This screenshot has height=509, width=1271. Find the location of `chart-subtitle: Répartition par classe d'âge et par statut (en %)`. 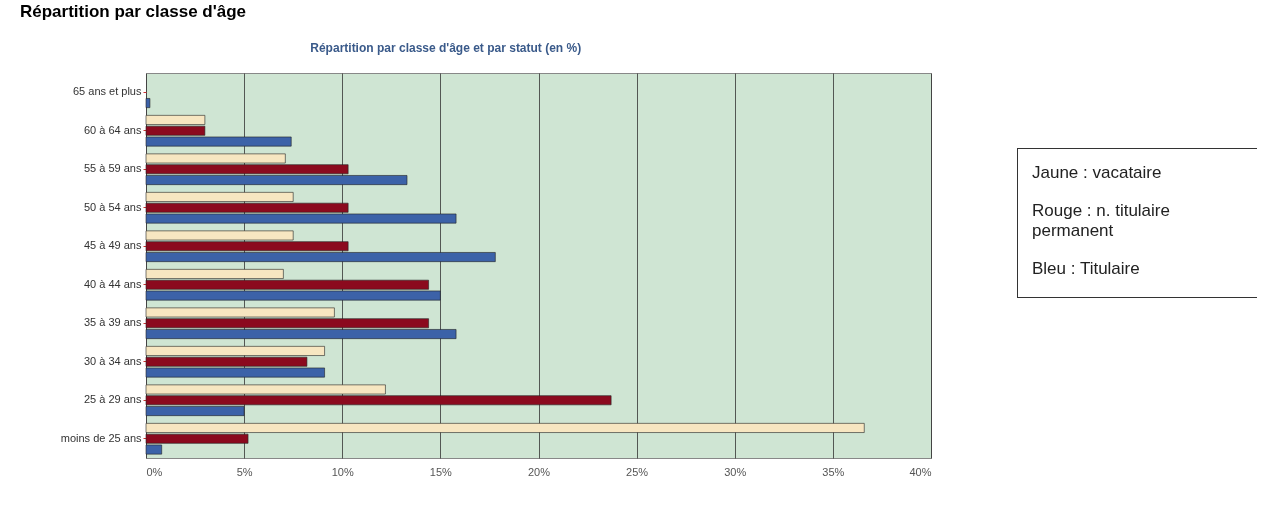

chart-subtitle: Répartition par classe d'âge et par statut (en %) is located at coordinates (446, 48).